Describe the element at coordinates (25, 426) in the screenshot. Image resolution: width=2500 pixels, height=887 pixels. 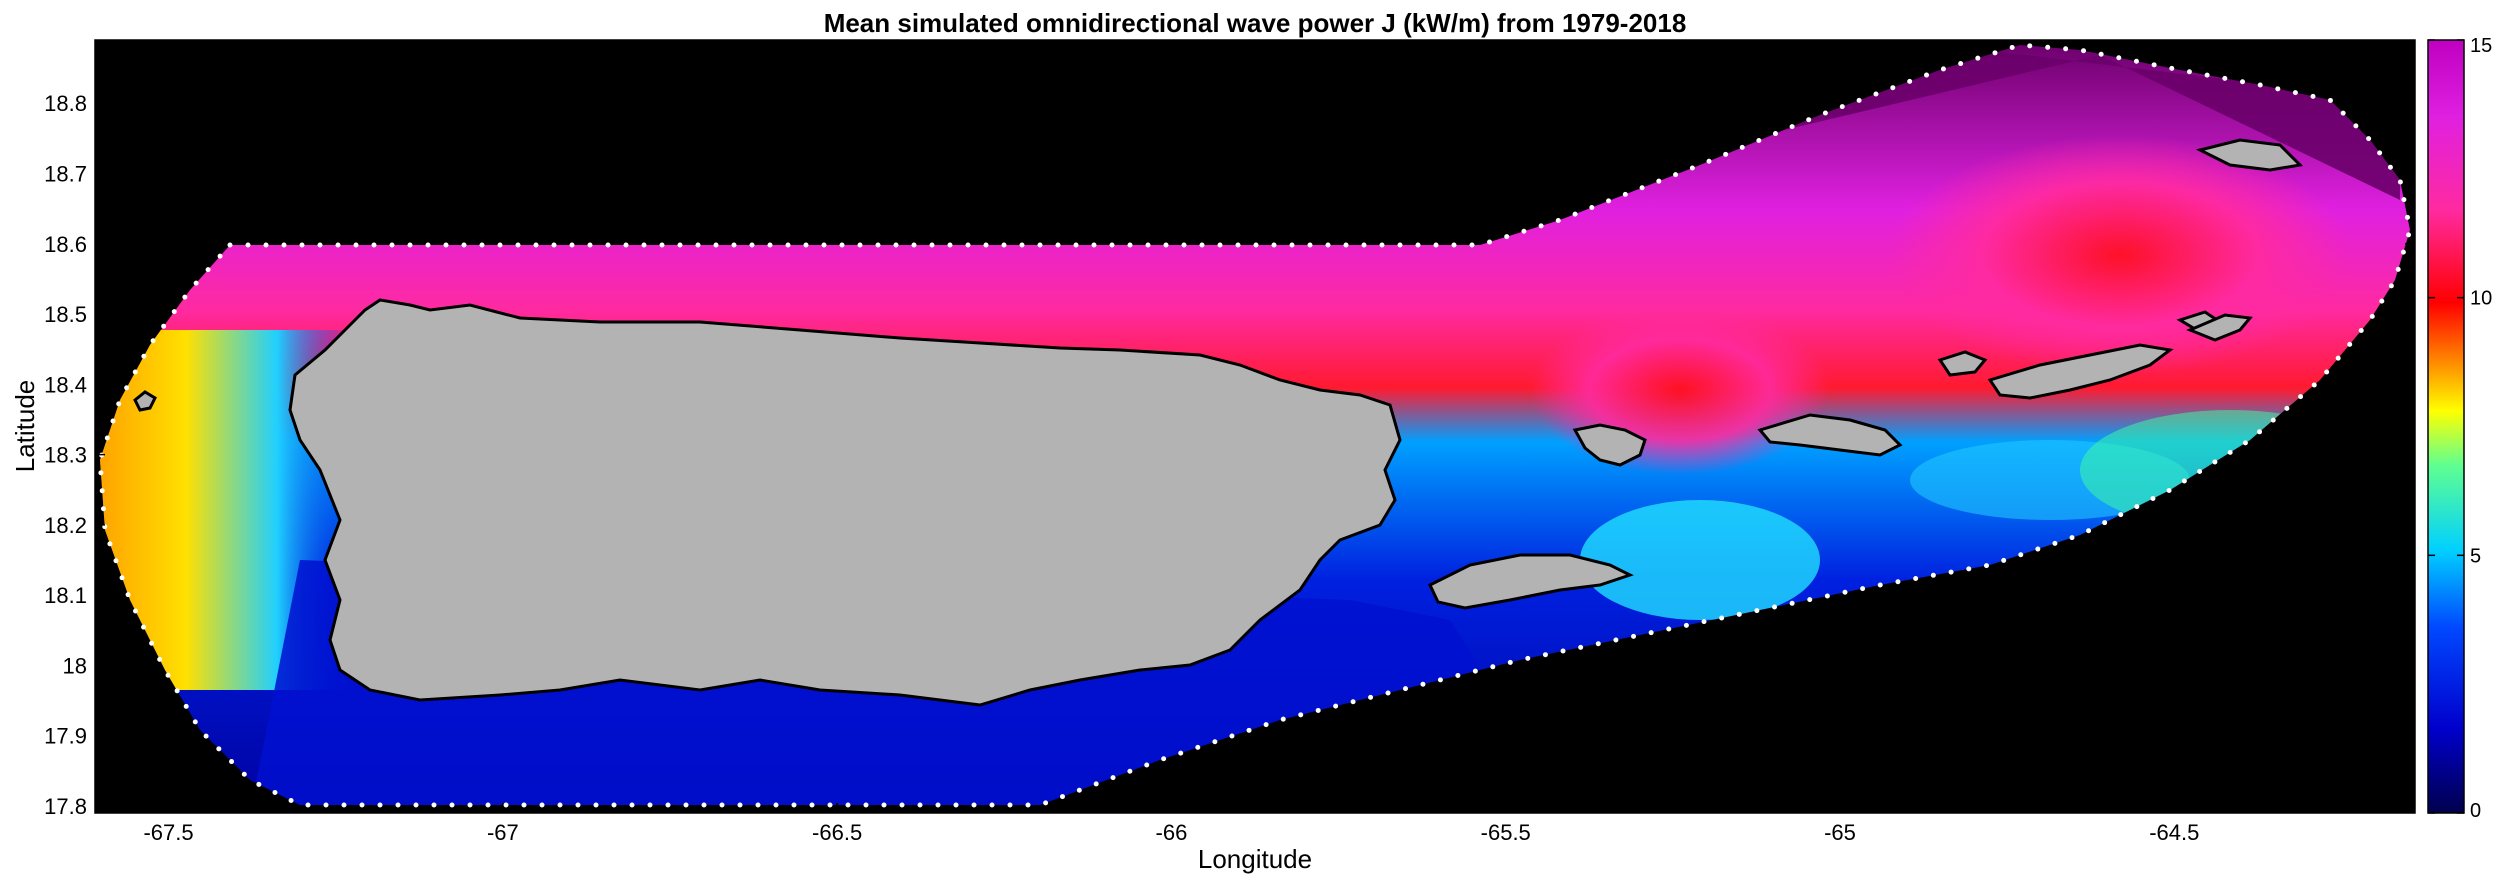
I see `y-axis-label: Latitude` at that location.